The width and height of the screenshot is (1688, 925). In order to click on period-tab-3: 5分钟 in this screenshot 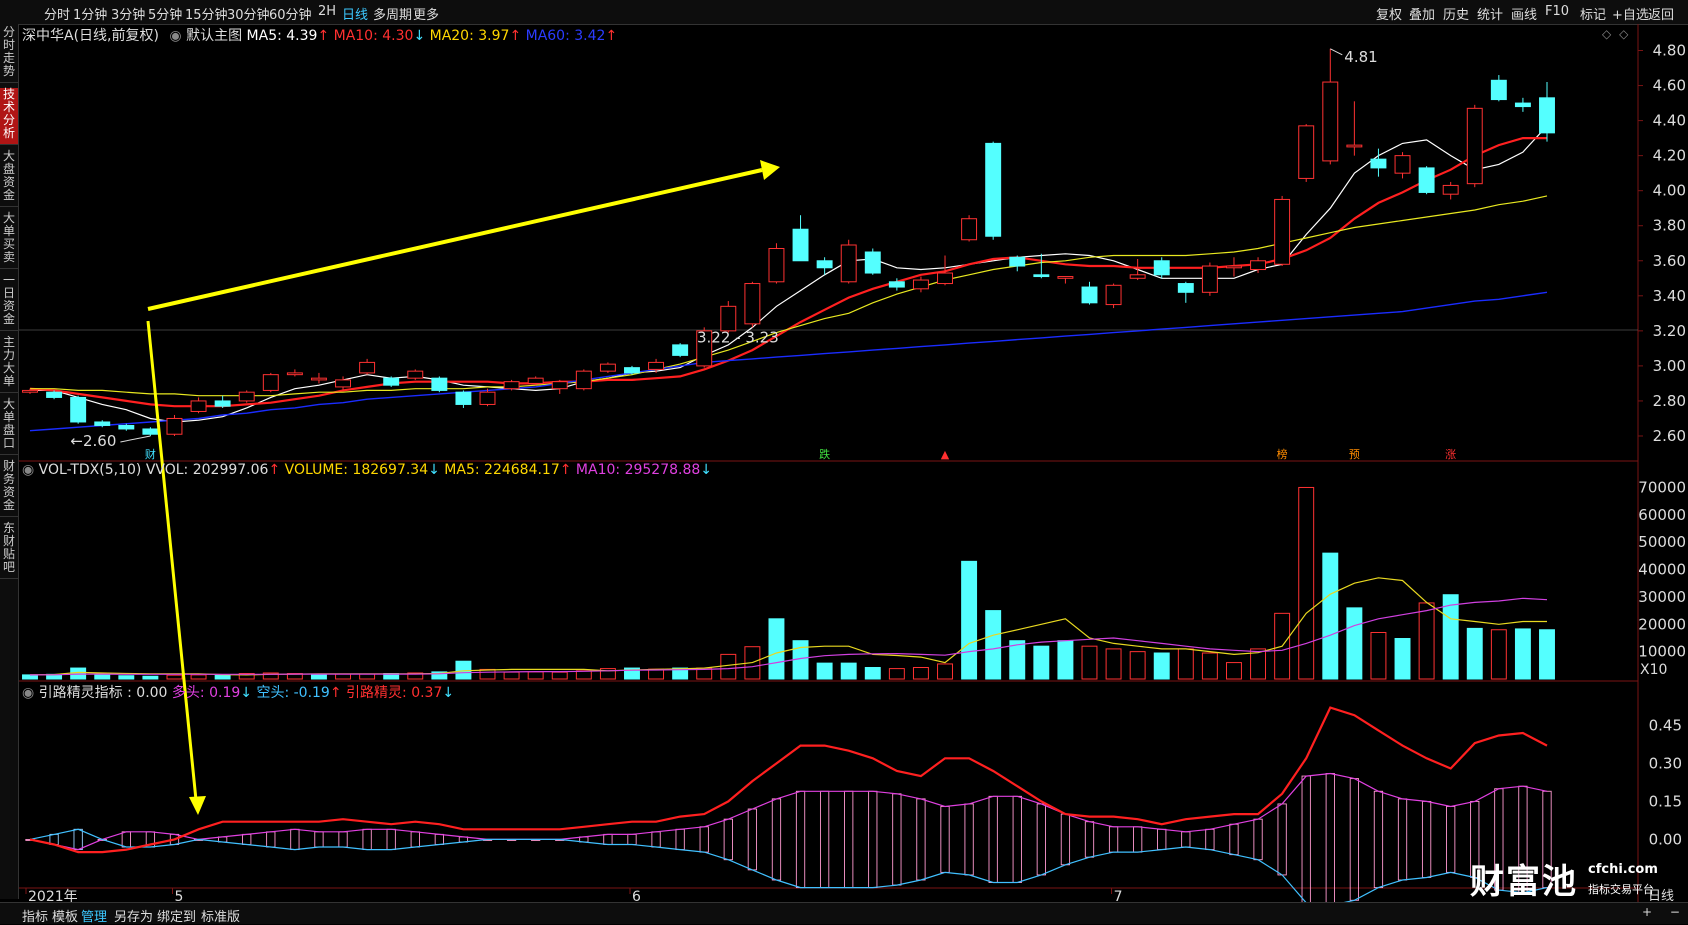, I will do `click(165, 15)`.